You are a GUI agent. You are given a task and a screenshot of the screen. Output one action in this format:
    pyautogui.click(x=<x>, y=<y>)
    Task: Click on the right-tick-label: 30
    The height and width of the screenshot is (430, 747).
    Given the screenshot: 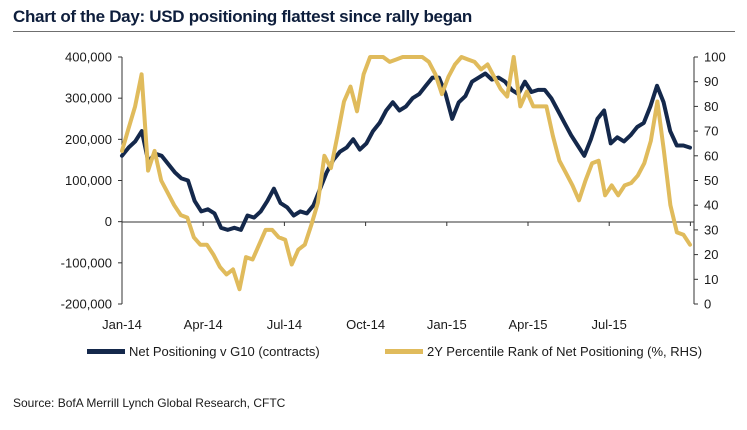 What is the action you would take?
    pyautogui.click(x=711, y=229)
    